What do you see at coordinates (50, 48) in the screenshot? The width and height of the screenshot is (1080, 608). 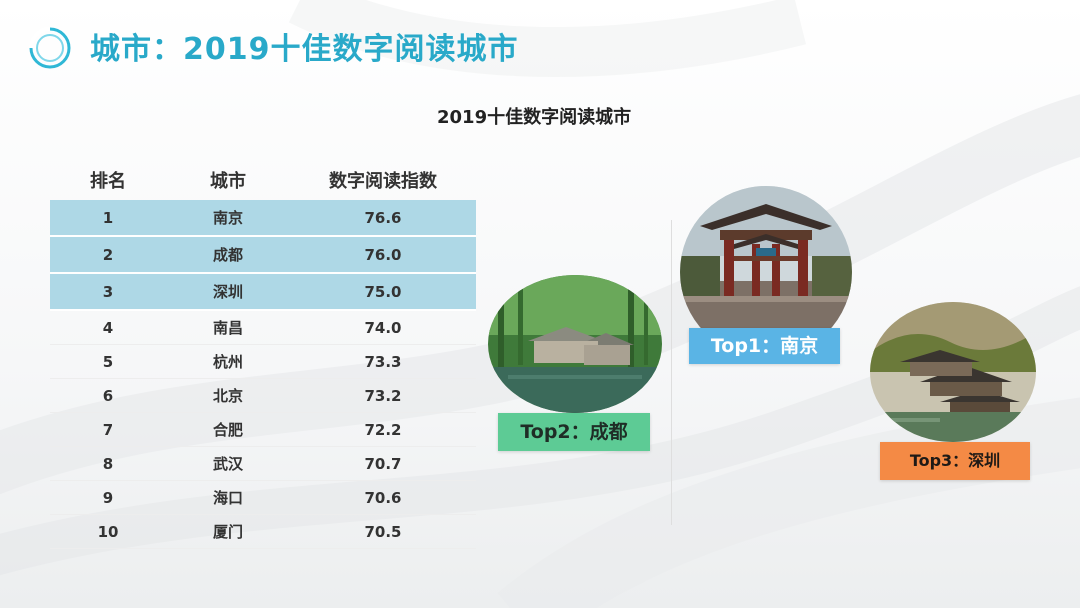 I see `circle-logo-icon` at bounding box center [50, 48].